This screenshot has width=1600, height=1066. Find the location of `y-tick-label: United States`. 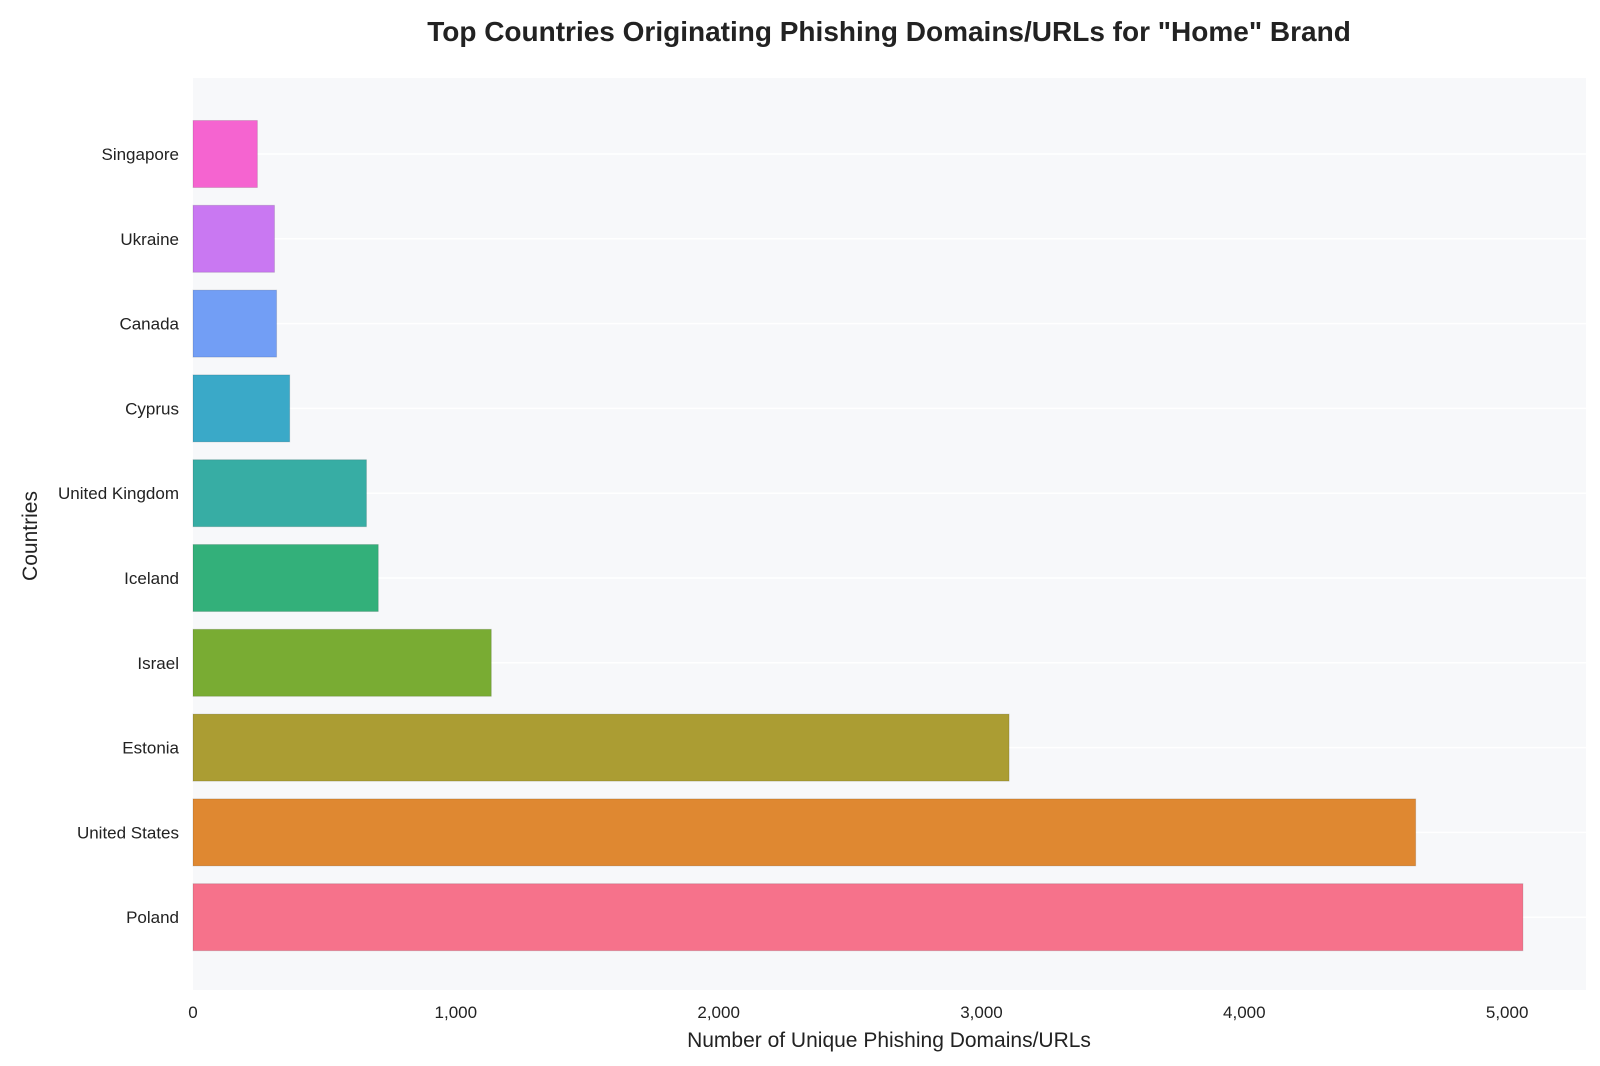

y-tick-label: United States is located at coordinates (128, 832).